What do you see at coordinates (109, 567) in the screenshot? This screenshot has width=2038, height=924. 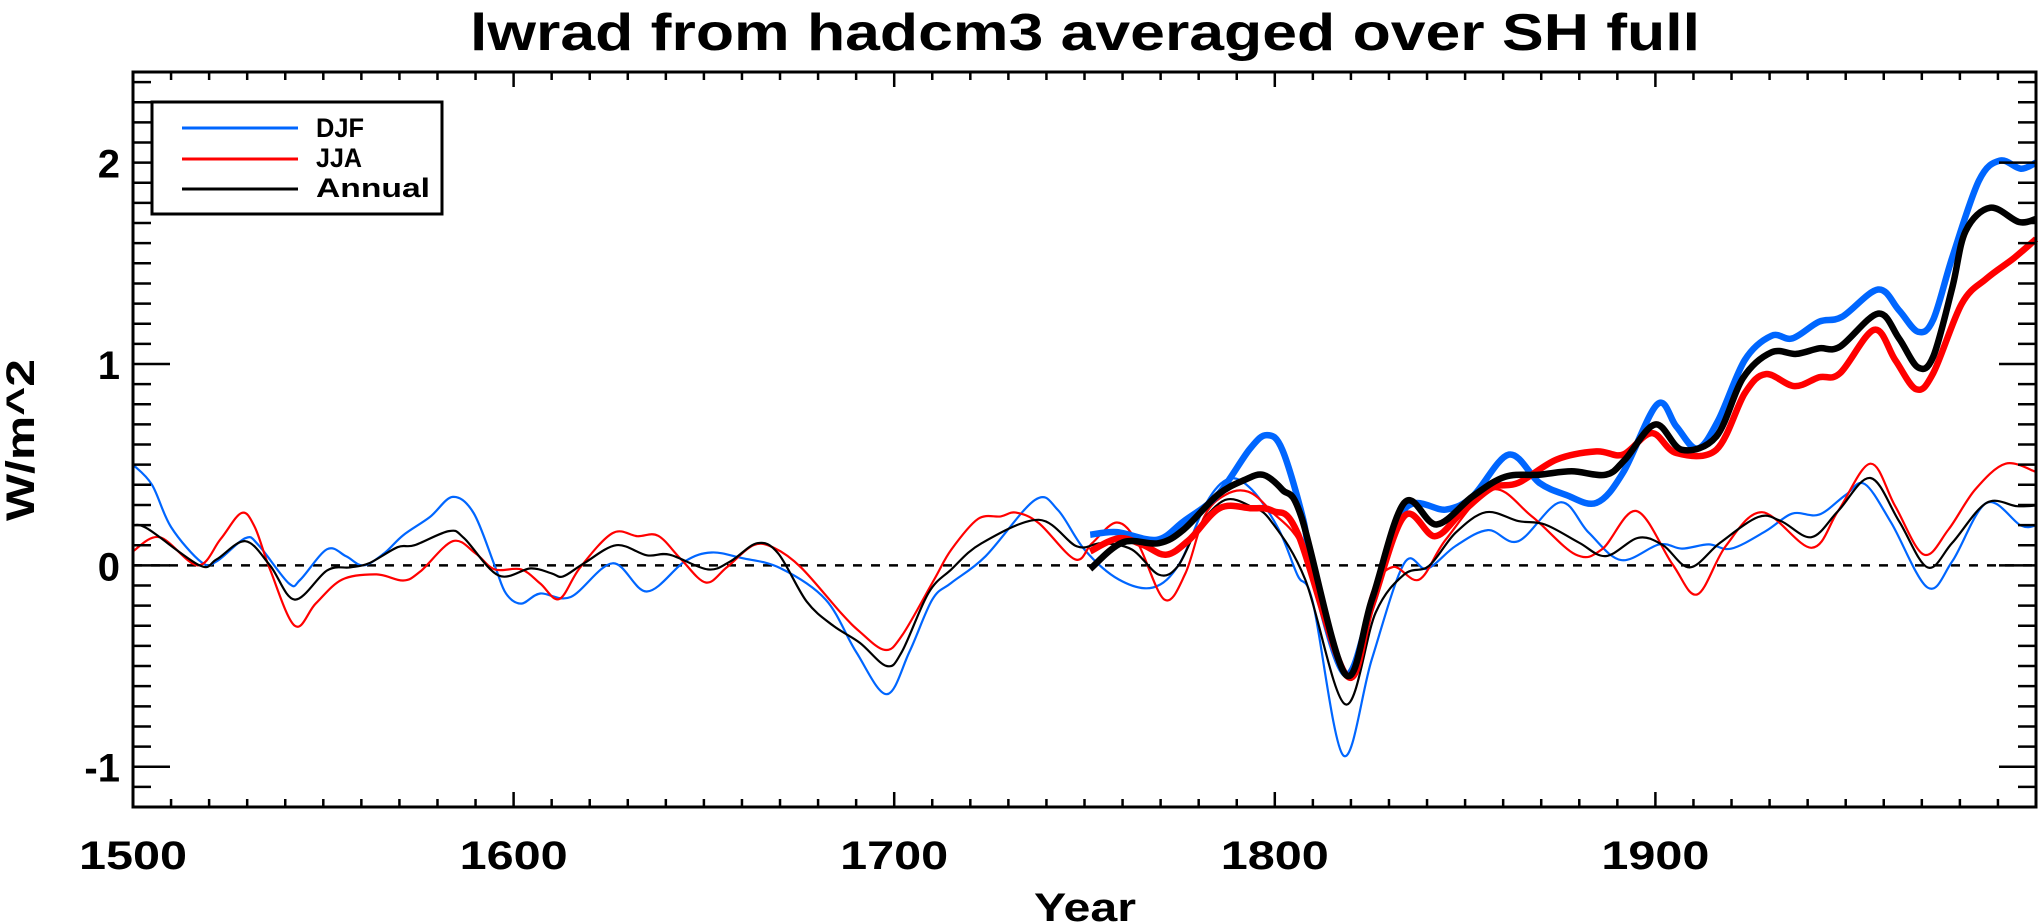 I see `y-tick-label: 0` at bounding box center [109, 567].